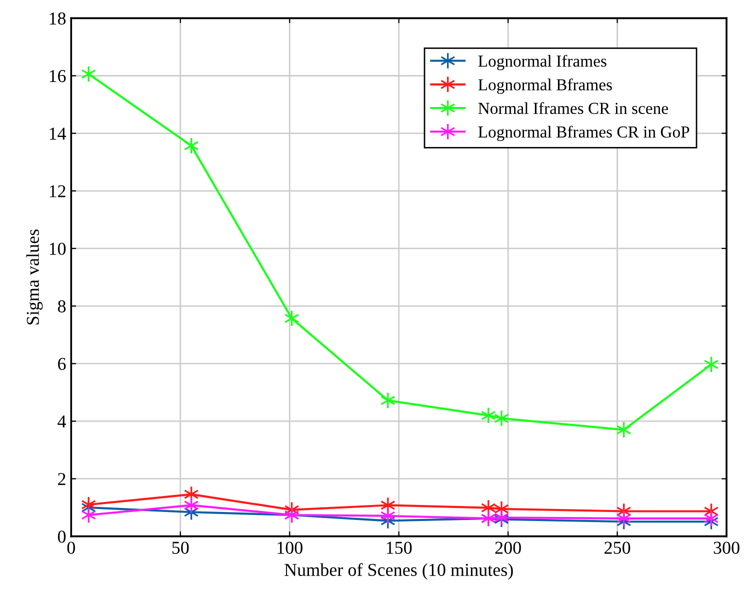  What do you see at coordinates (58, 191) in the screenshot?
I see `y-tick-label: 12` at bounding box center [58, 191].